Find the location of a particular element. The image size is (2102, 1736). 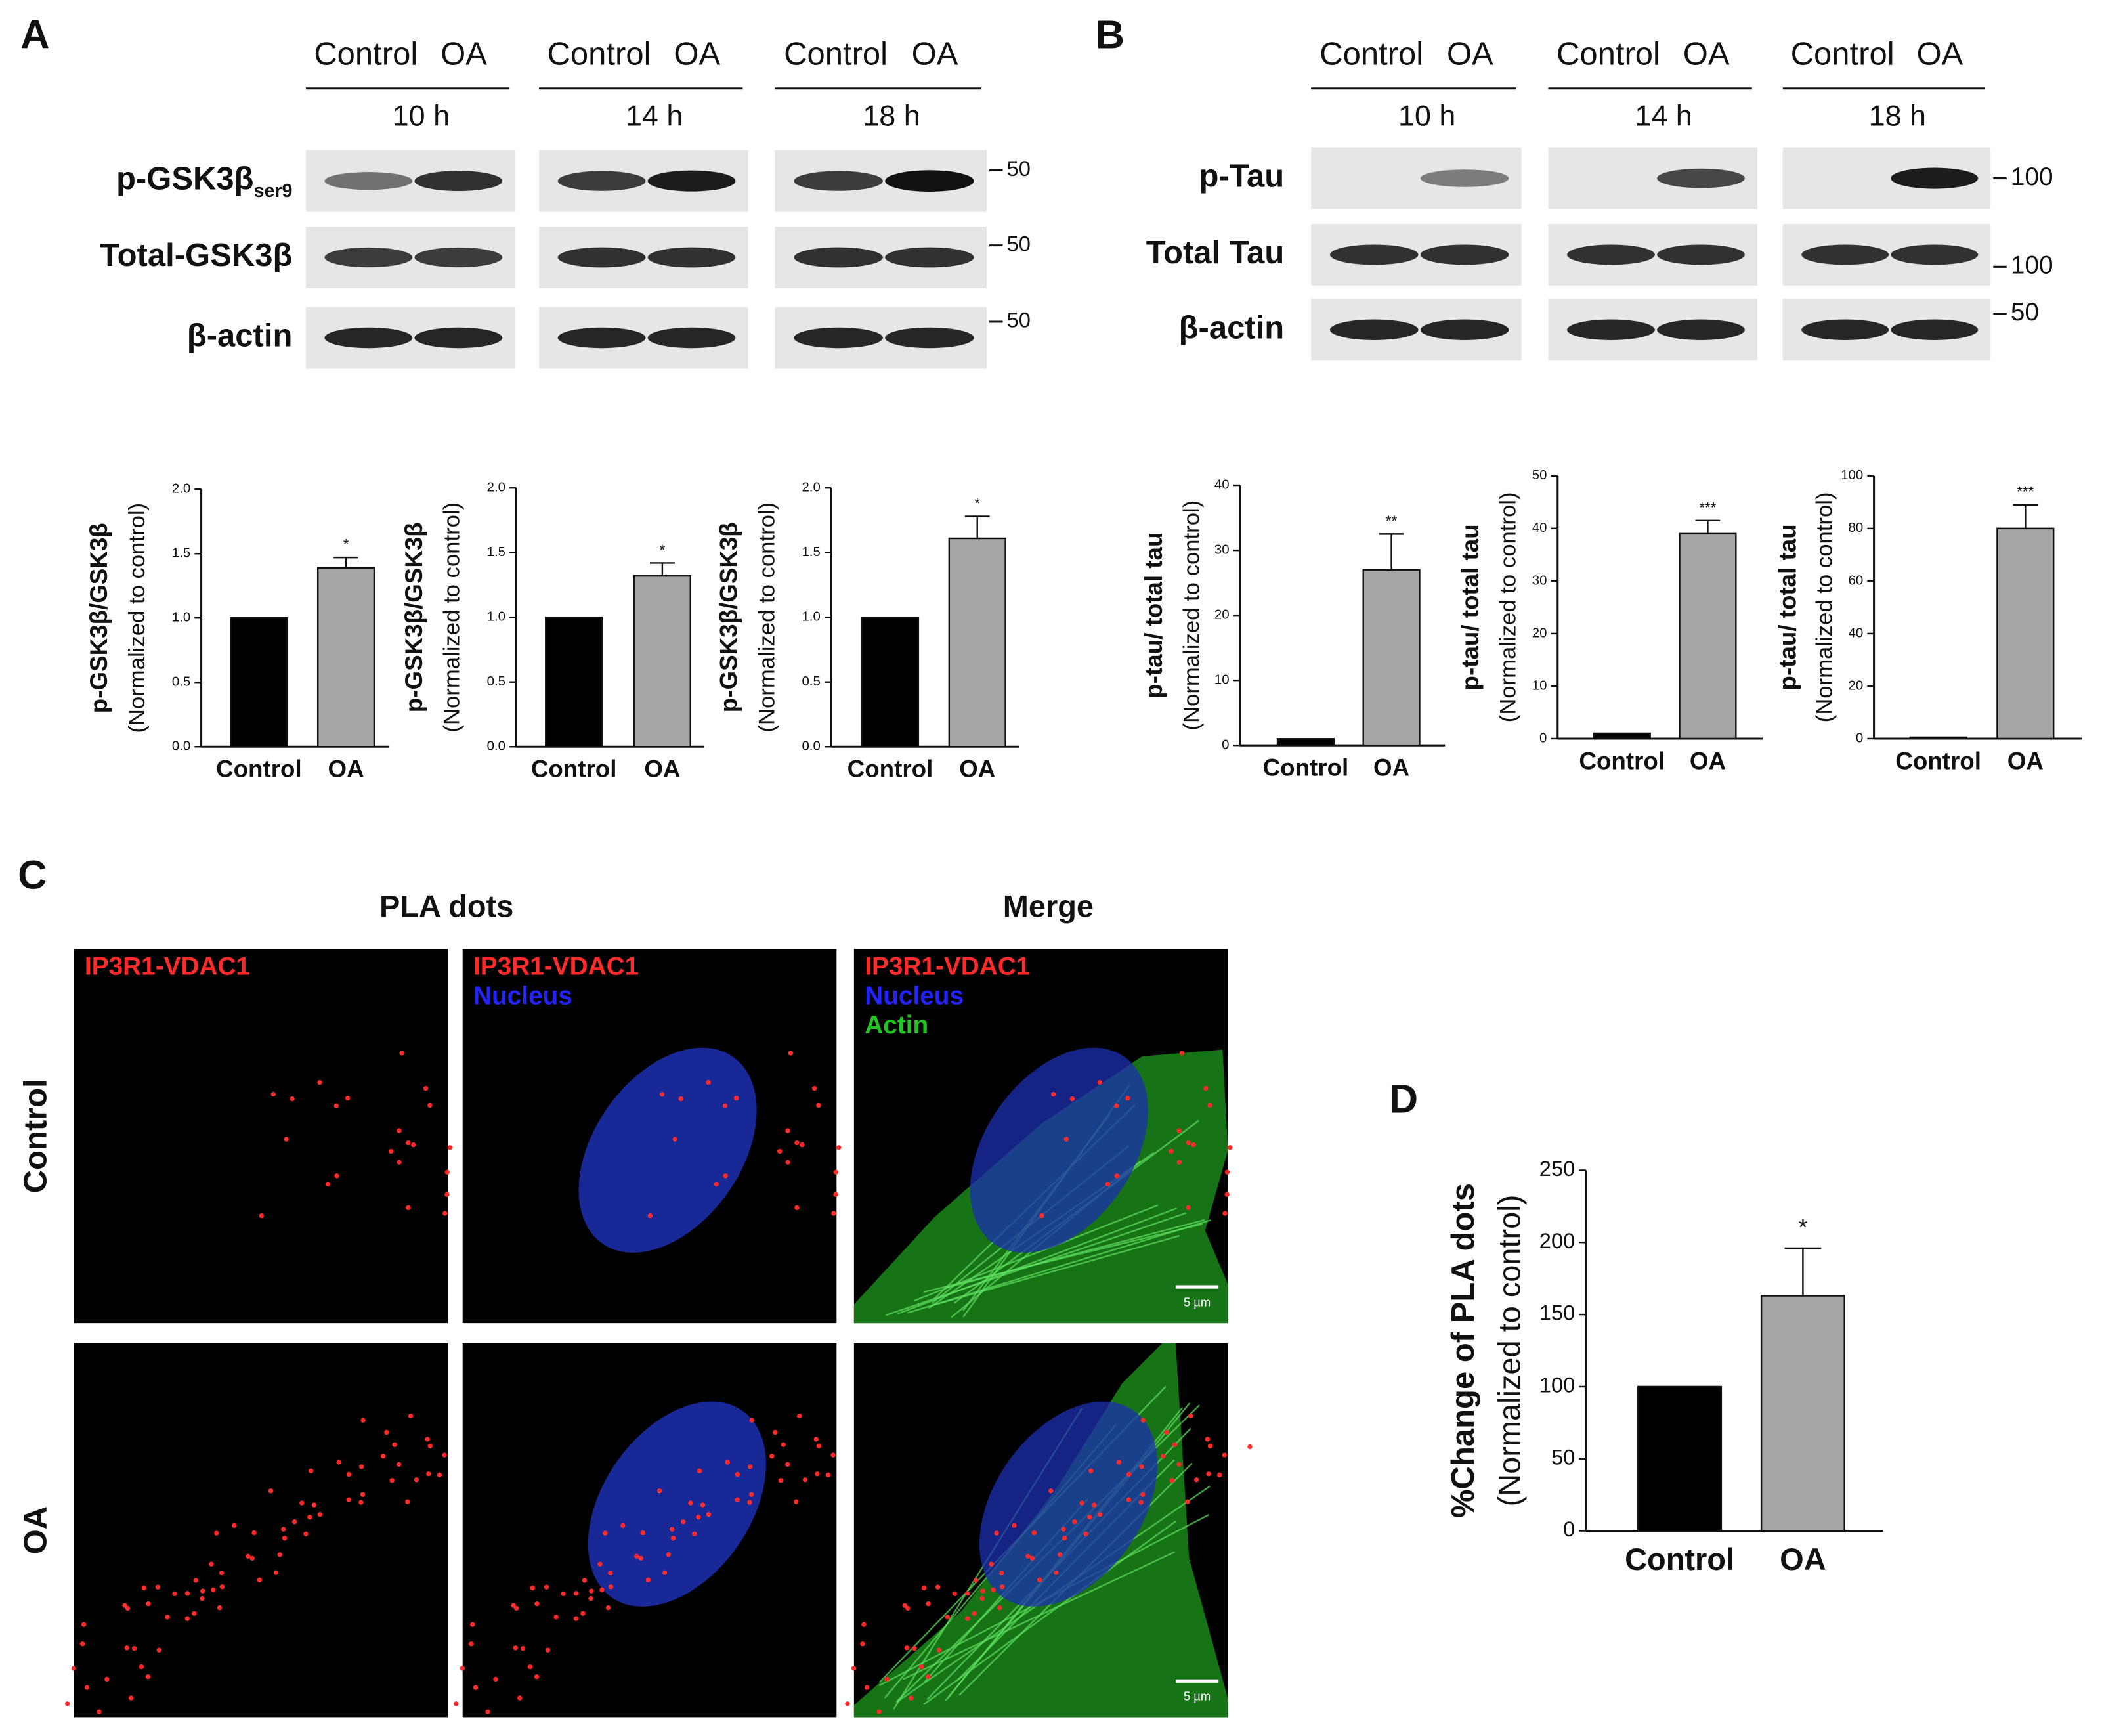

scale-bar-label: 5 µm is located at coordinates (1197, 1302).